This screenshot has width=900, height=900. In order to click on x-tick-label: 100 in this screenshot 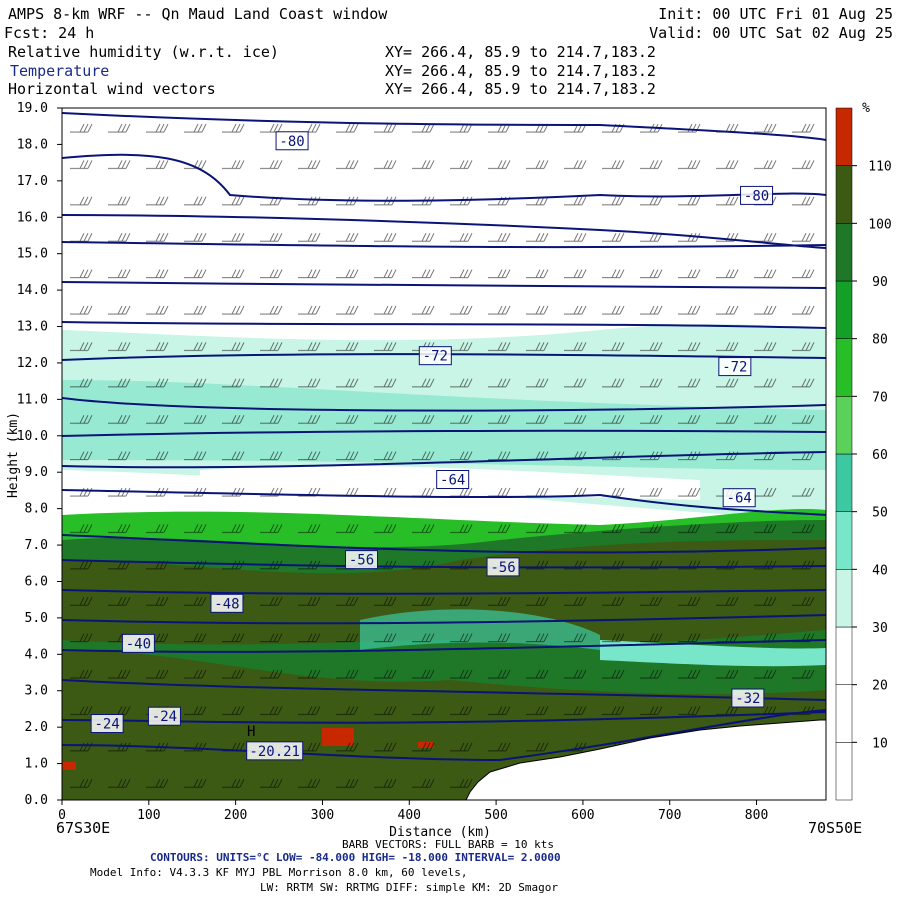, I will do `click(148, 815)`.